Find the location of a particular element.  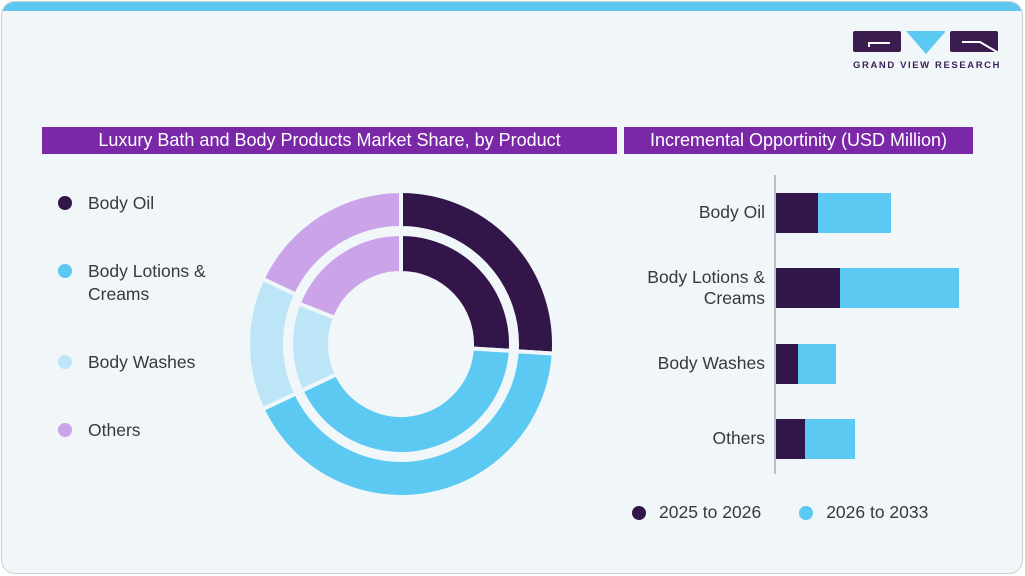

gvr-logo: GRAND VIEW RESEARCH is located at coordinates (927, 50).